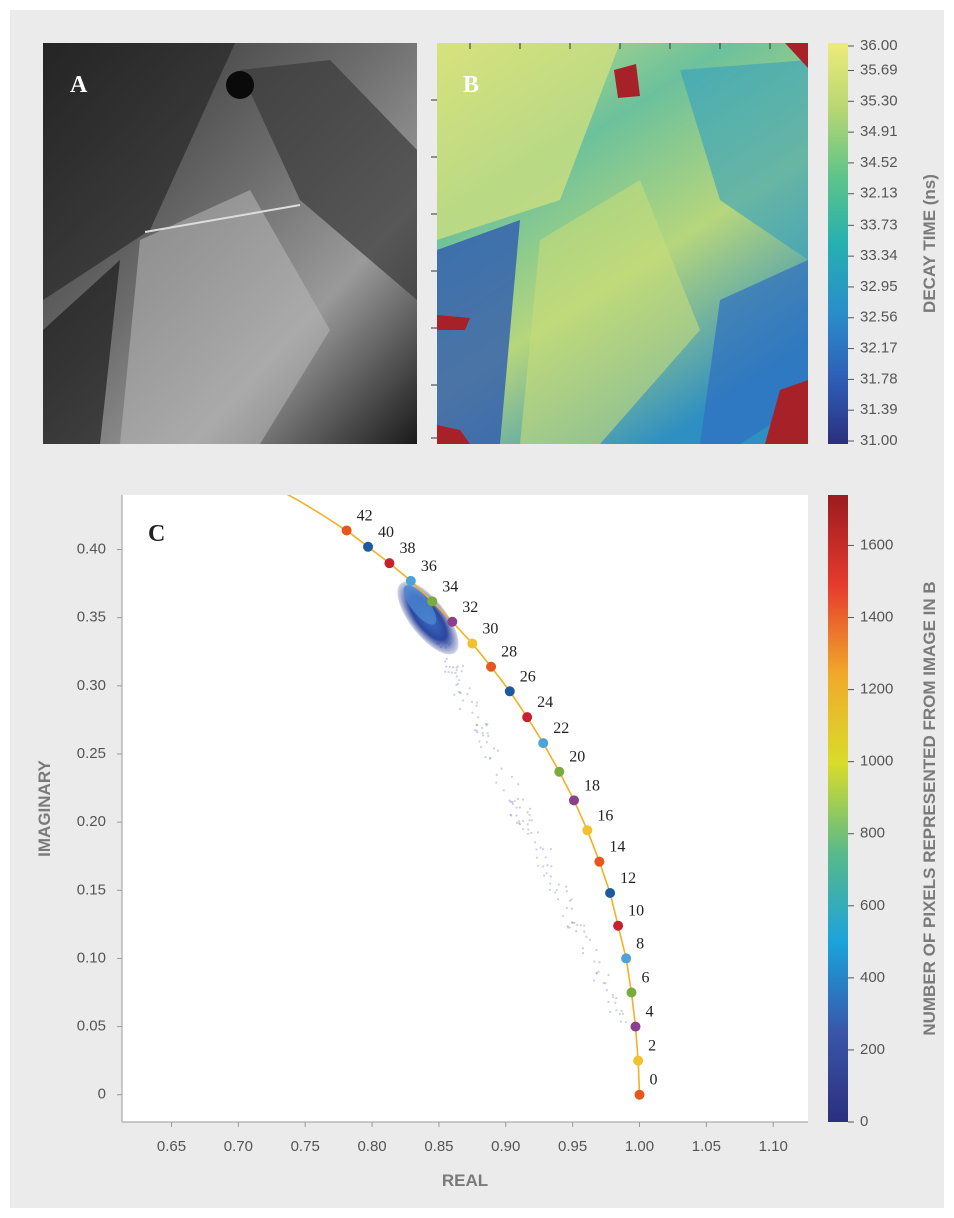 Image resolution: width=954 pixels, height=1218 pixels. What do you see at coordinates (879, 193) in the screenshot?
I see `colorbar-tick-label: 32.13` at bounding box center [879, 193].